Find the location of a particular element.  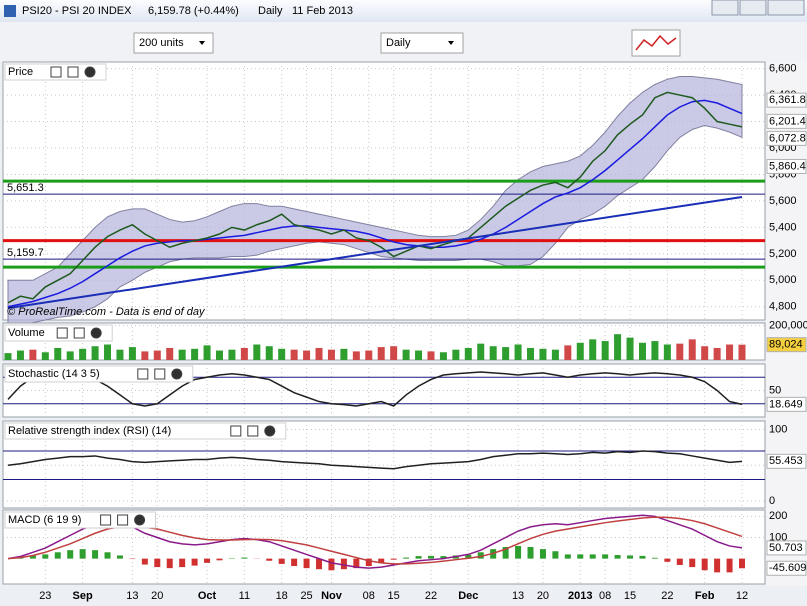

minimize-button is located at coordinates (725, 8).